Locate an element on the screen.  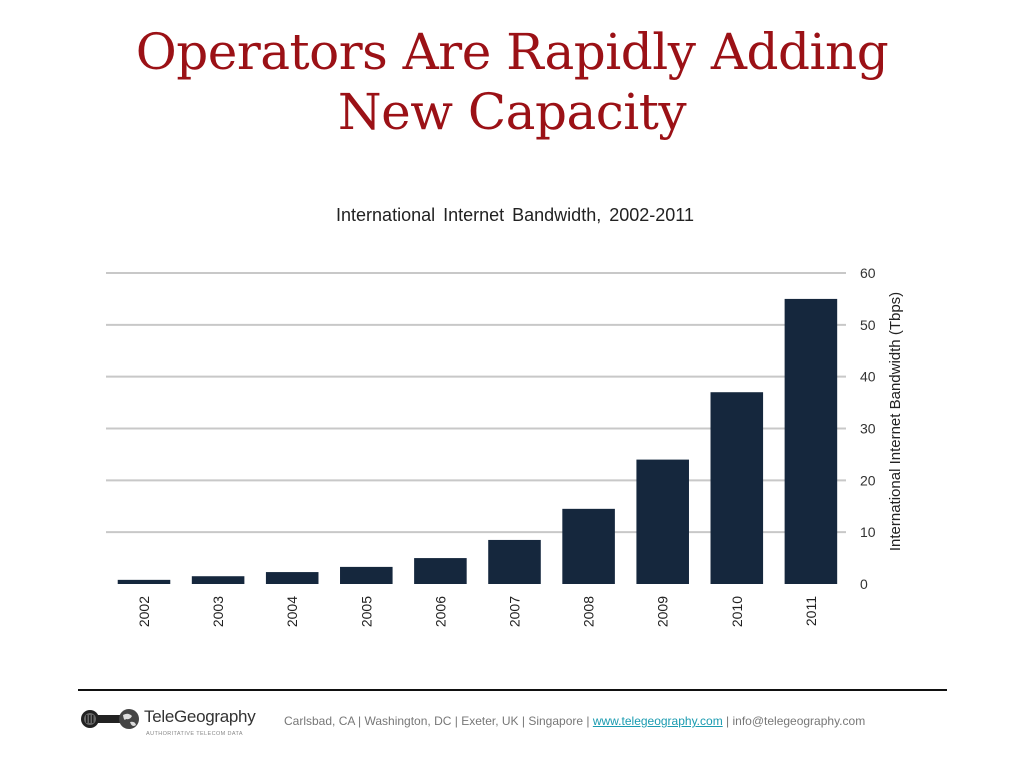
x-tick-label: 2003 is located at coordinates (218, 611).